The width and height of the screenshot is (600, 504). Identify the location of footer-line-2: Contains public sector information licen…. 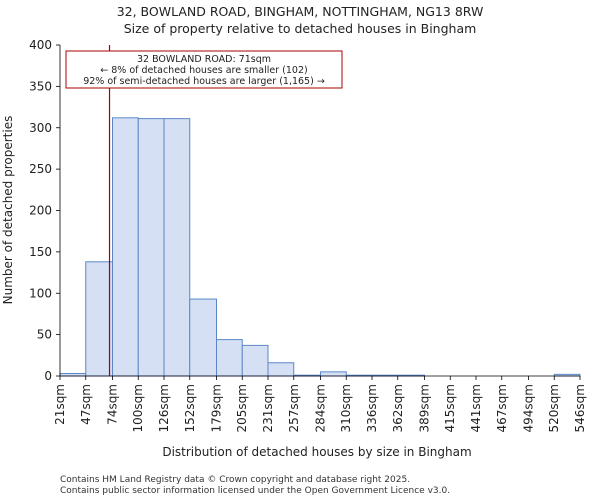
(255, 491).